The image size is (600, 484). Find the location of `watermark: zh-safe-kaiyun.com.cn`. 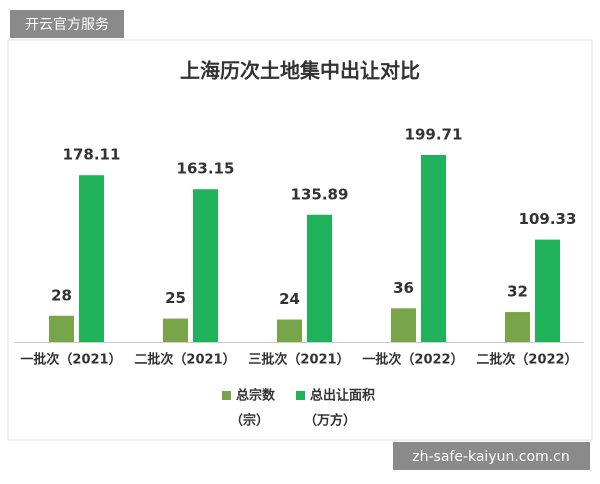

watermark: zh-safe-kaiyun.com.cn is located at coordinates (490, 457).